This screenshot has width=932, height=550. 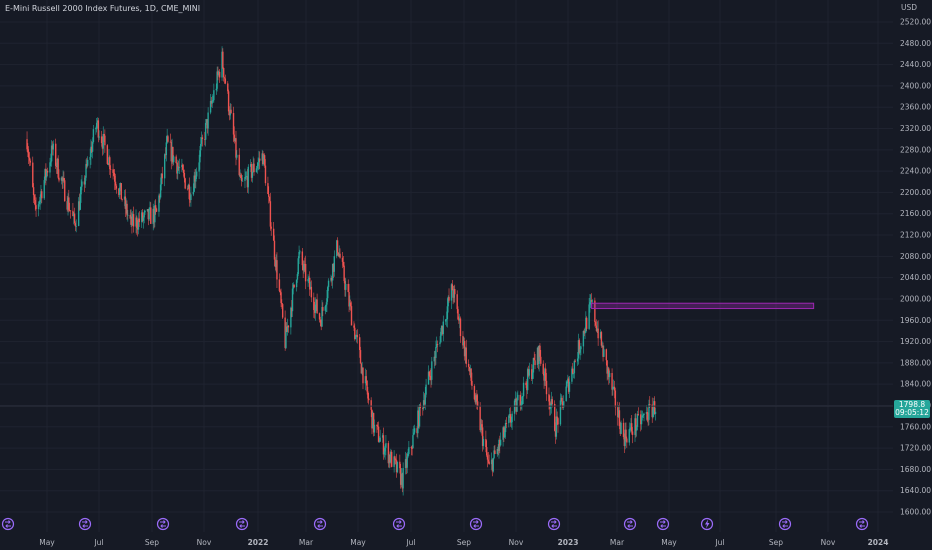 I want to click on drawing-zones, so click(x=703, y=306).